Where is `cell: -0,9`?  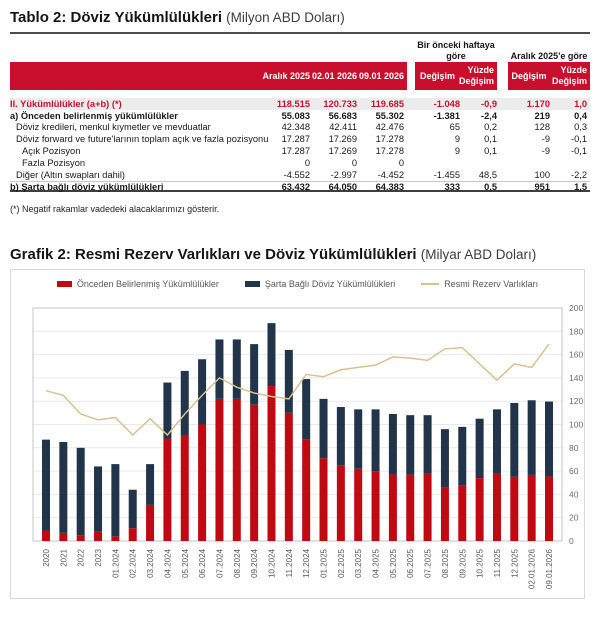 cell: -0,9 is located at coordinates (488, 103).